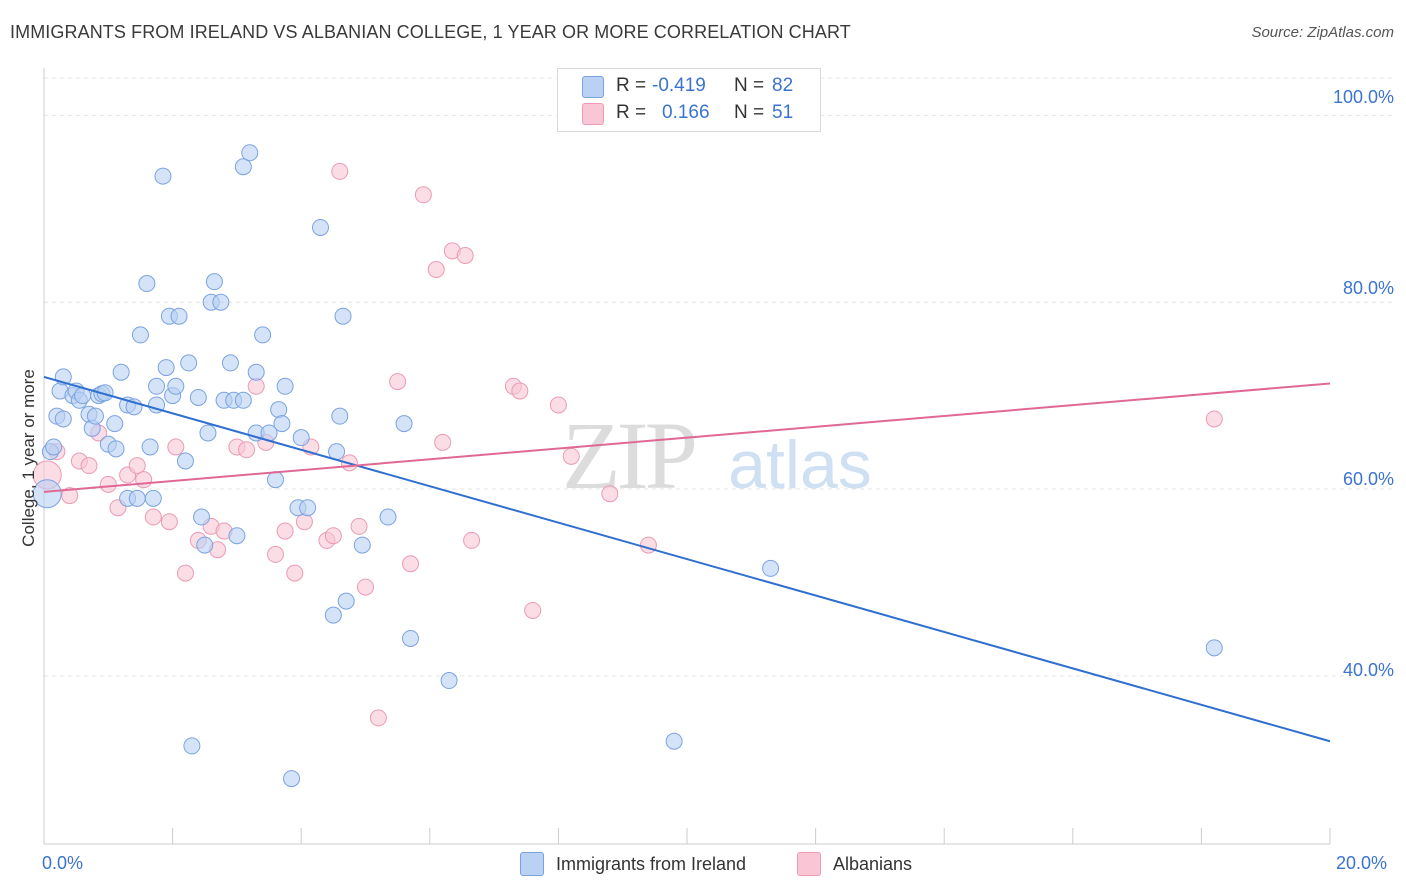 The width and height of the screenshot is (1406, 892). I want to click on legend-n-label-1: N =, so click(749, 85).